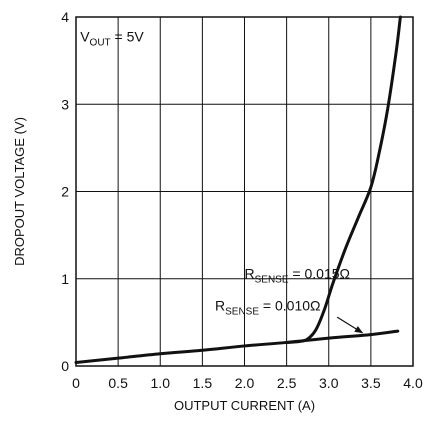 The width and height of the screenshot is (439, 423). What do you see at coordinates (128, 36) in the screenshot?
I see `condition-rest: = 5V` at bounding box center [128, 36].